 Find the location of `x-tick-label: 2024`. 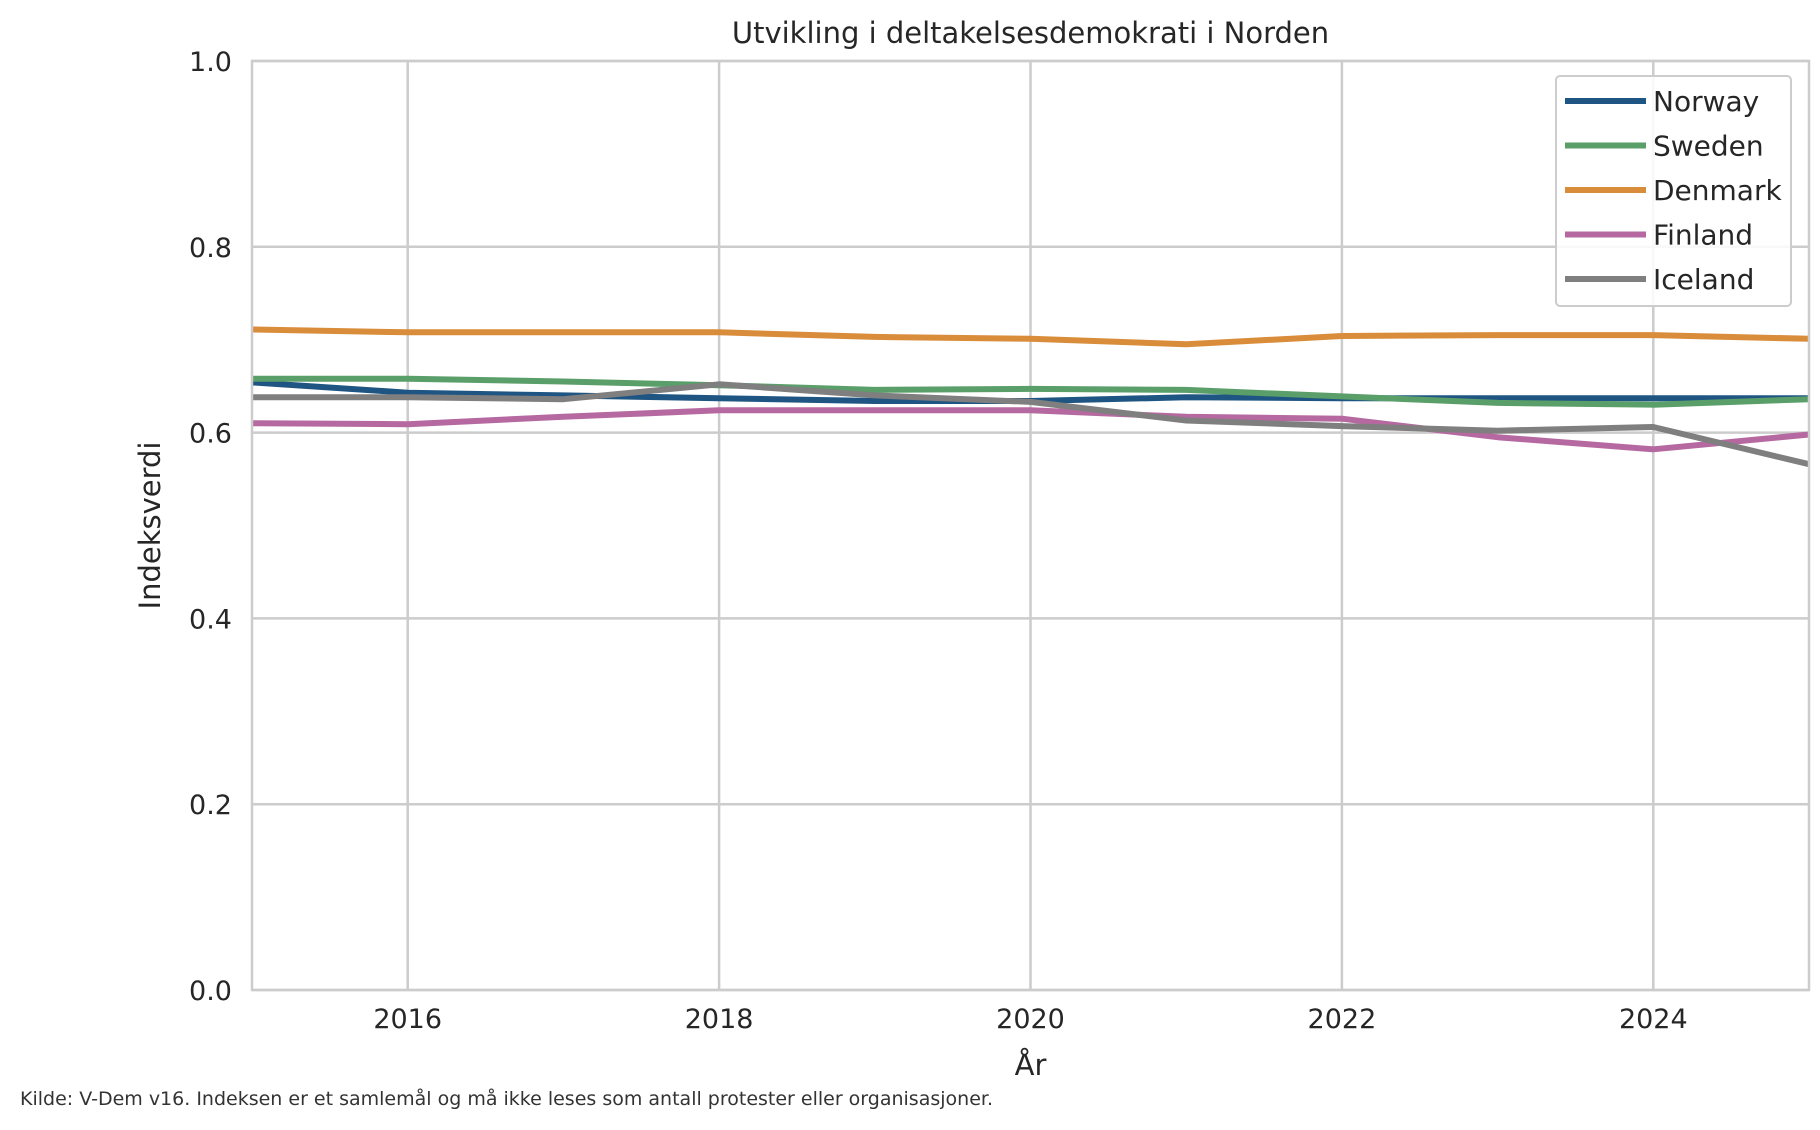

x-tick-label: 2024 is located at coordinates (1653, 1019).